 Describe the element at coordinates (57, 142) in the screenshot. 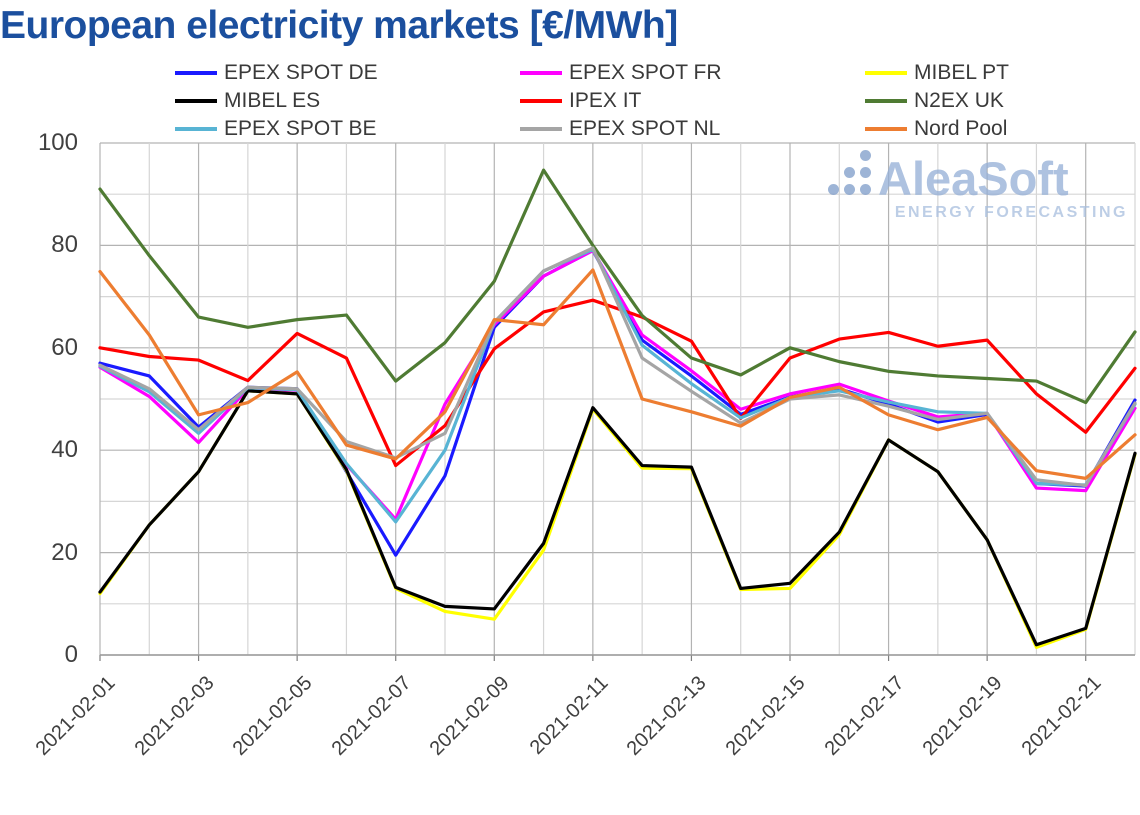

I see `y-tick-label: 100` at that location.